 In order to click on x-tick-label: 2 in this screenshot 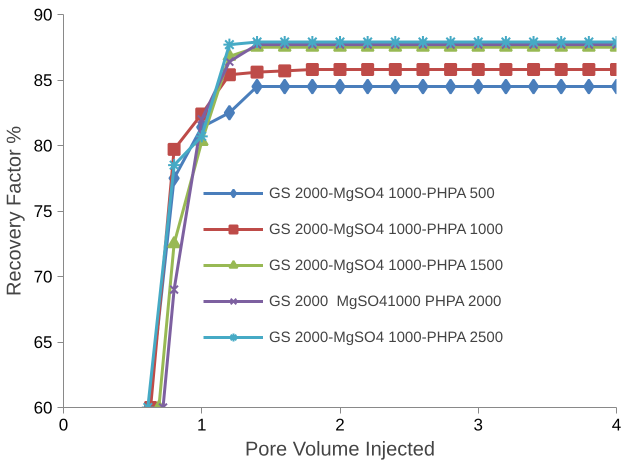, I will do `click(340, 425)`.